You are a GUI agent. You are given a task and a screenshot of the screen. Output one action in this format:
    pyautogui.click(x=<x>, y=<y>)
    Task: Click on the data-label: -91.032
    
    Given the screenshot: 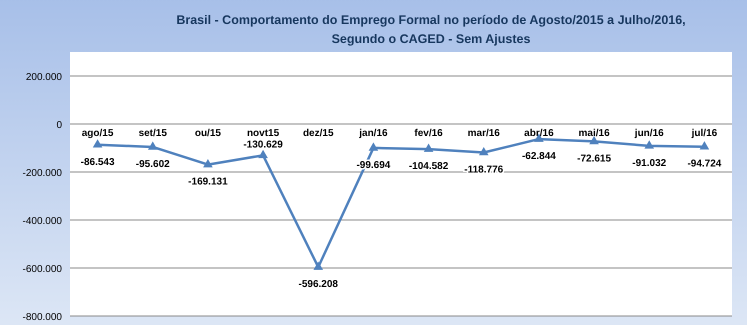 What is the action you would take?
    pyautogui.click(x=649, y=163)
    